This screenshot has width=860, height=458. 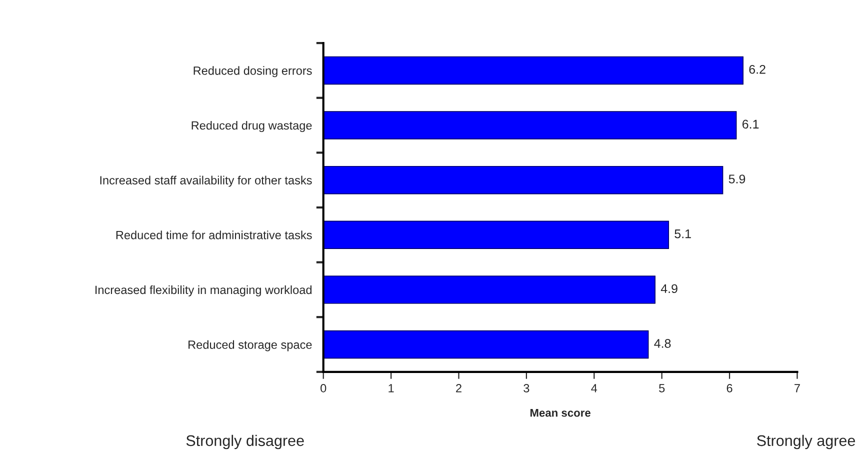 What do you see at coordinates (682, 234) in the screenshot?
I see `data-label: 5.1` at bounding box center [682, 234].